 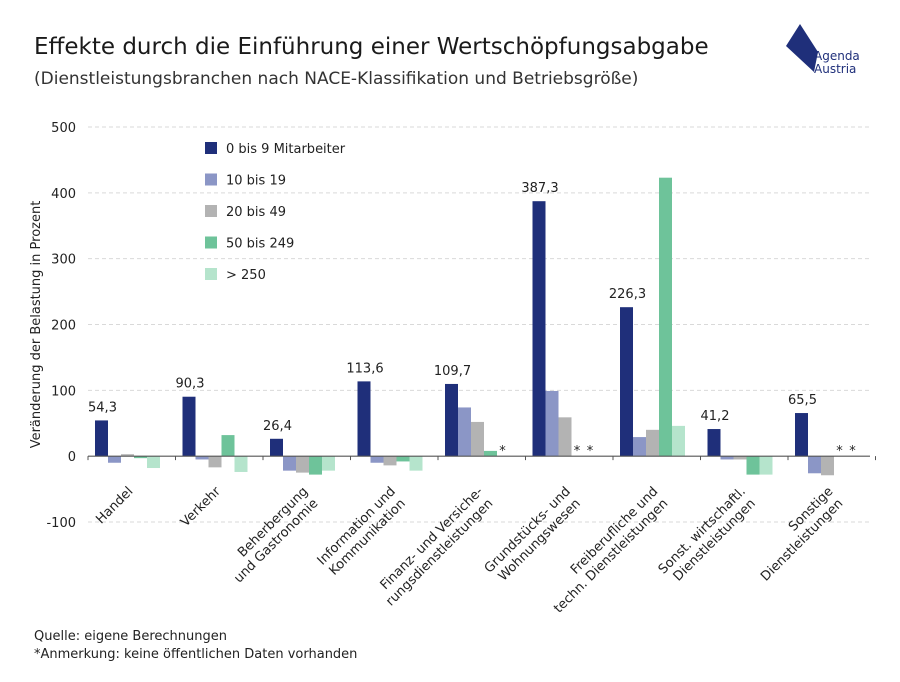 What do you see at coordinates (277, 426) in the screenshot?
I see `data-label: 26,4` at bounding box center [277, 426].